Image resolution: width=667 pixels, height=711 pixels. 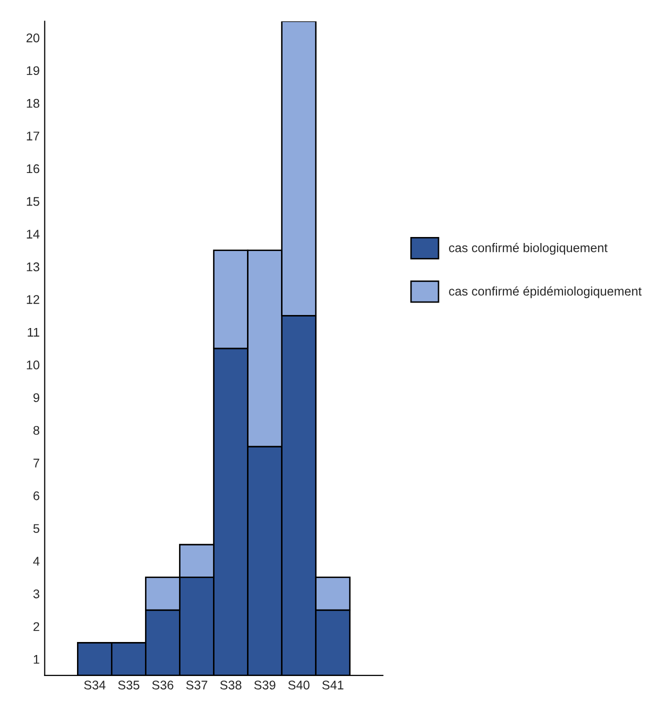 What do you see at coordinates (231, 685) in the screenshot?
I see `x-tick-label: S38` at bounding box center [231, 685].